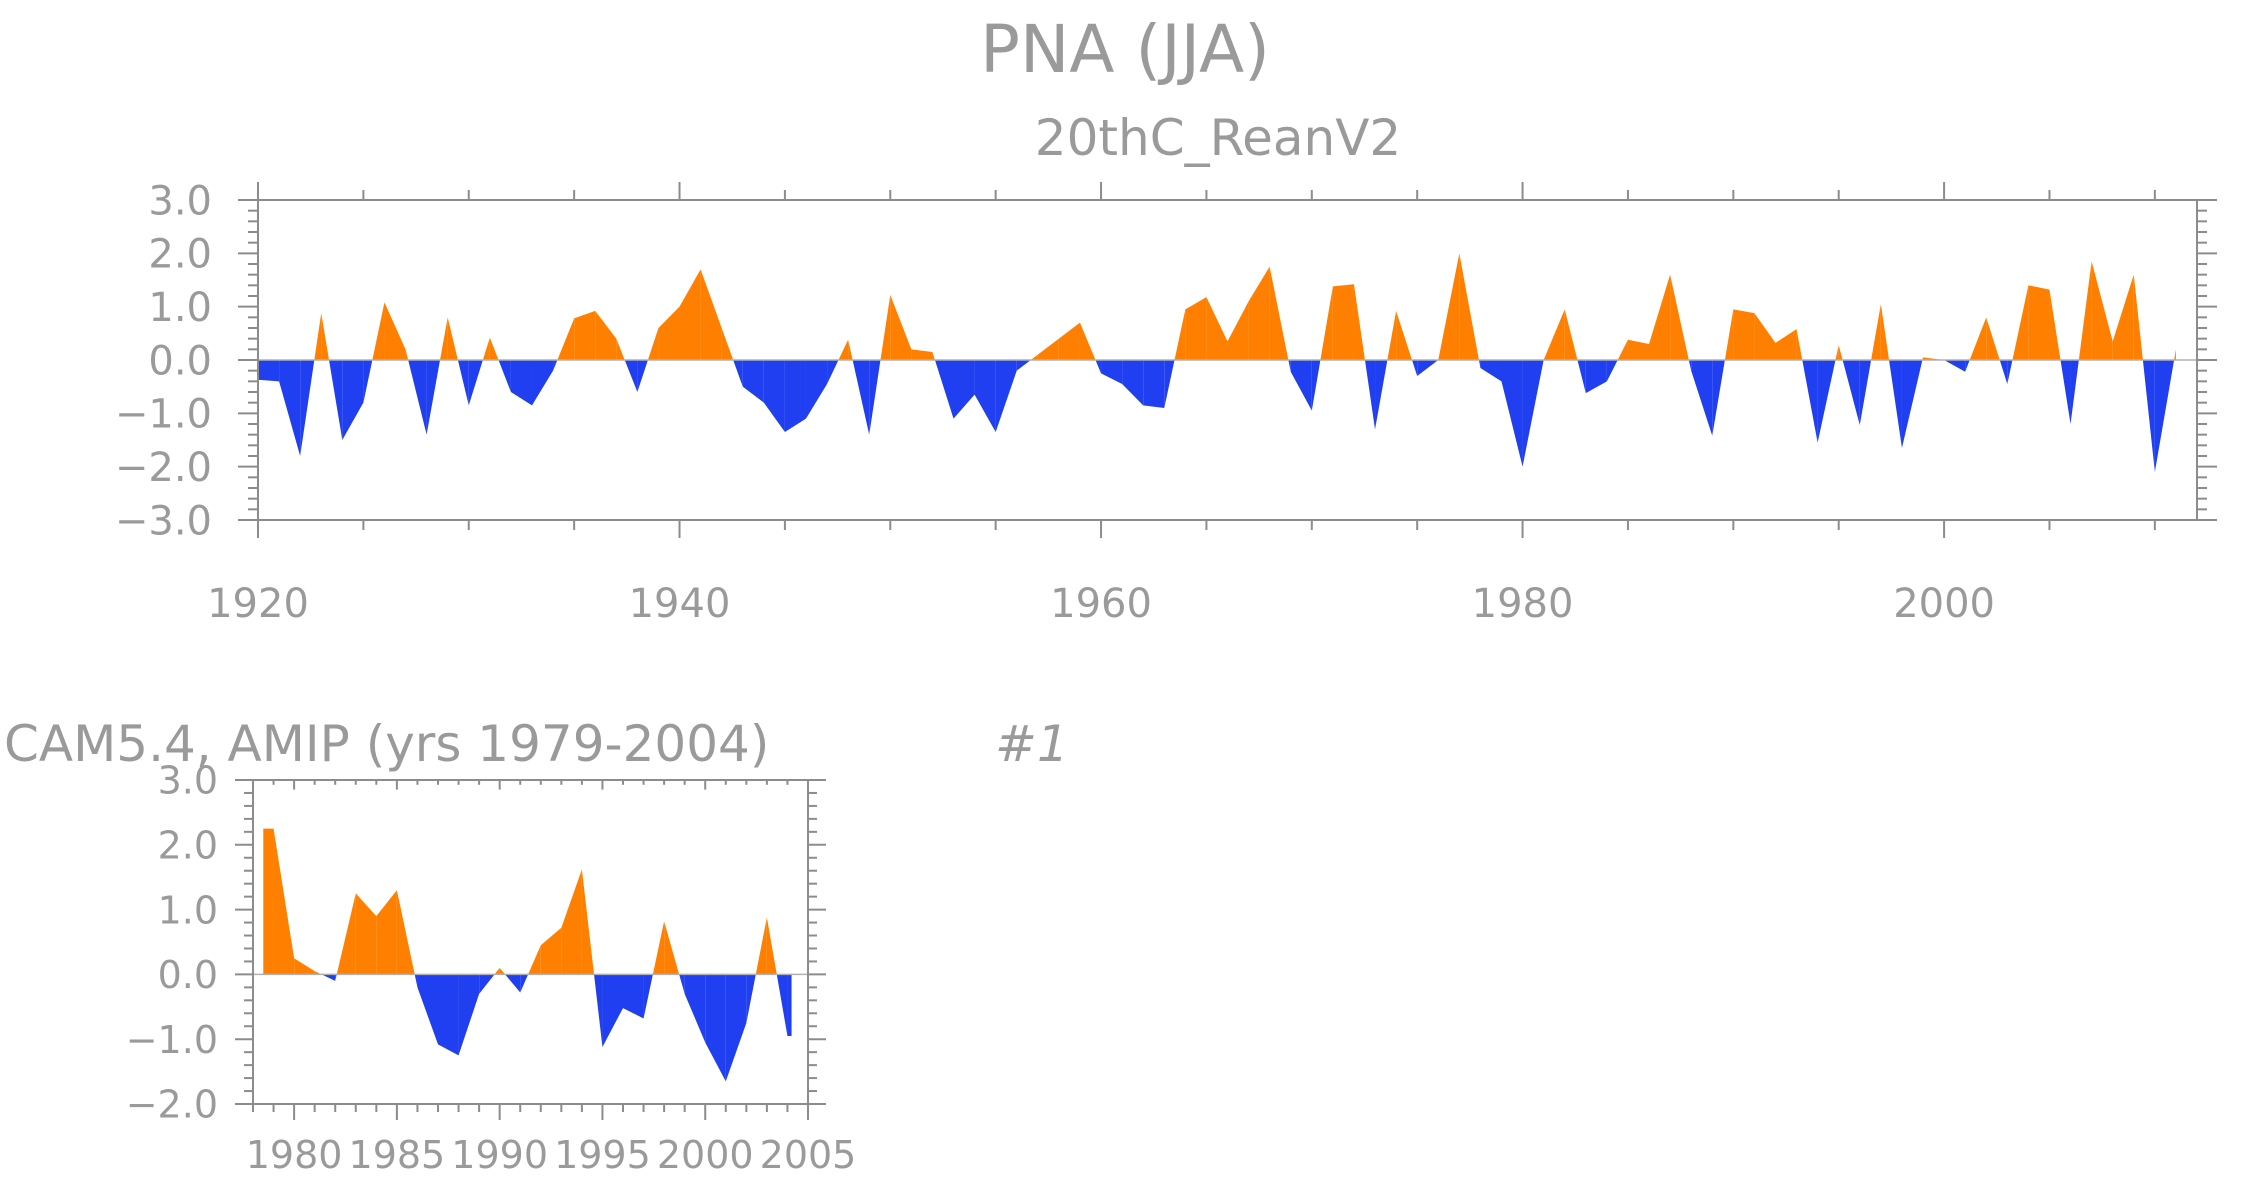  I want to click on y-tick-label: 3.0, so click(180, 201).